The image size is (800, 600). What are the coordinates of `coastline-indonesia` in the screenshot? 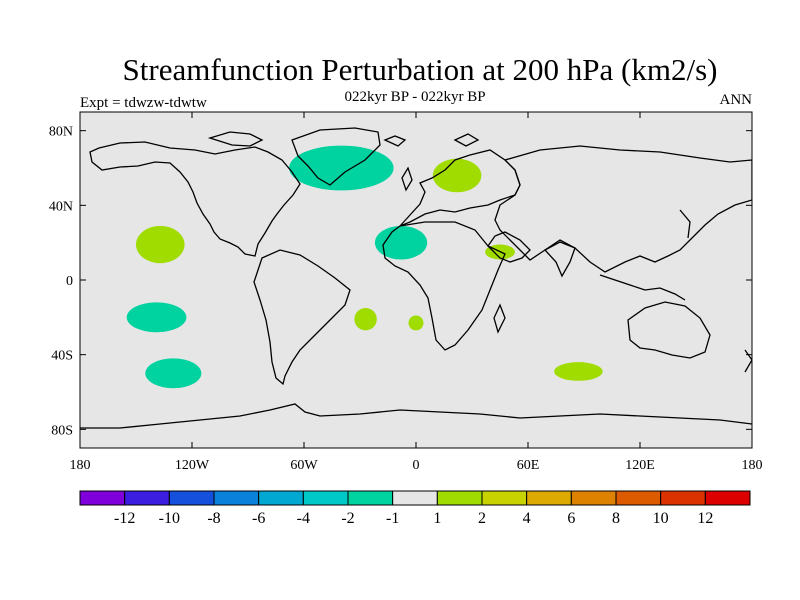 It's located at (642, 287).